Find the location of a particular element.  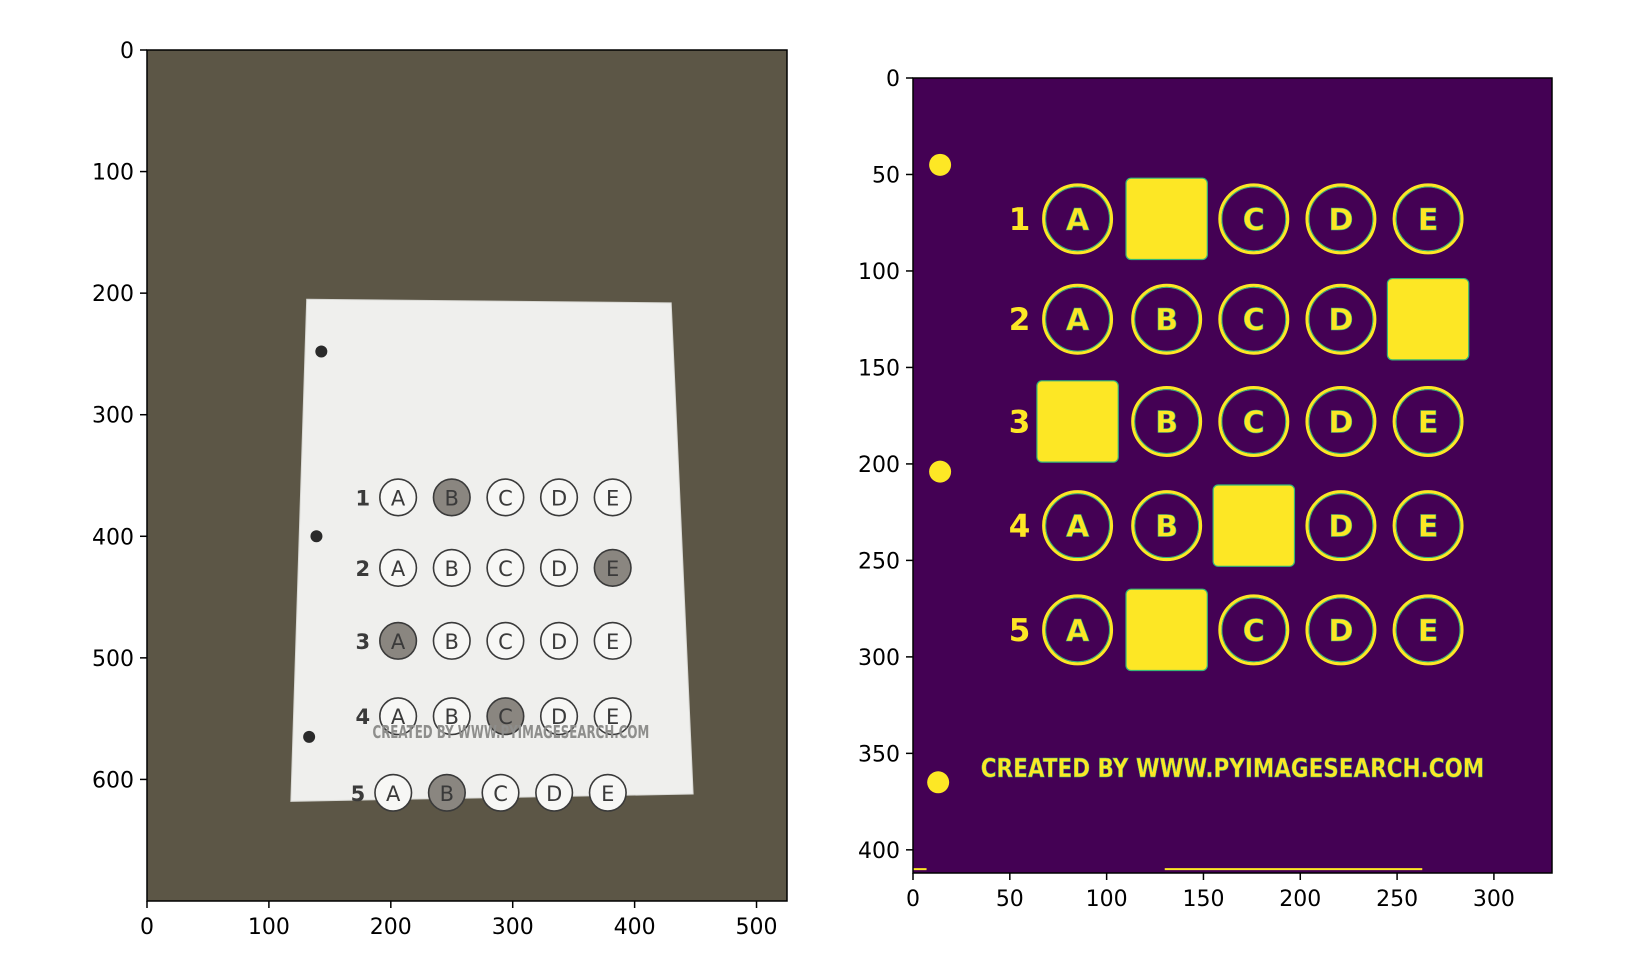

left-xtick-label: 300 is located at coordinates (513, 927).